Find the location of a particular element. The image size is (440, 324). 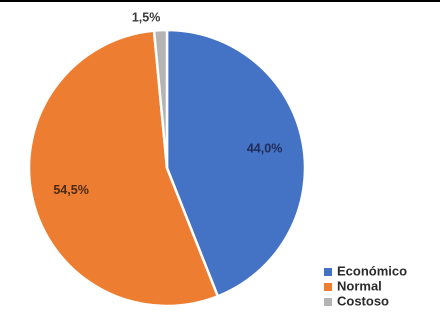

legend-swatch-econ-mico is located at coordinates (328, 272).